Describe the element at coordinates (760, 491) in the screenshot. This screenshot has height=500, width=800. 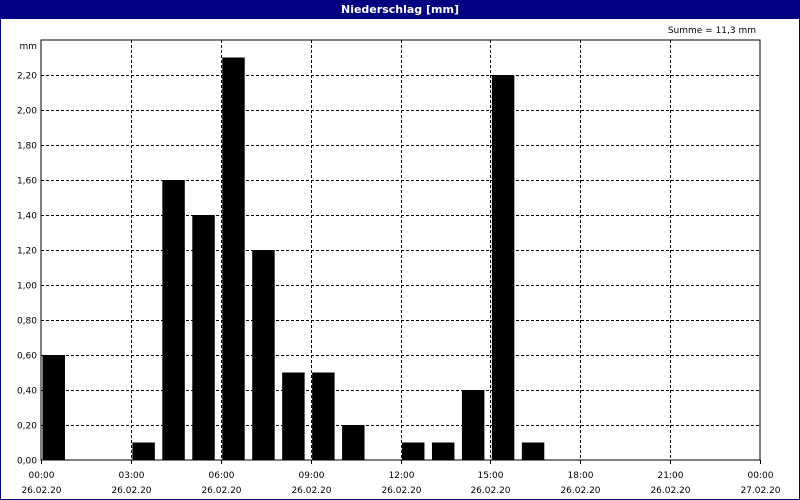
I see `x-tick-date: 27.02.20` at that location.